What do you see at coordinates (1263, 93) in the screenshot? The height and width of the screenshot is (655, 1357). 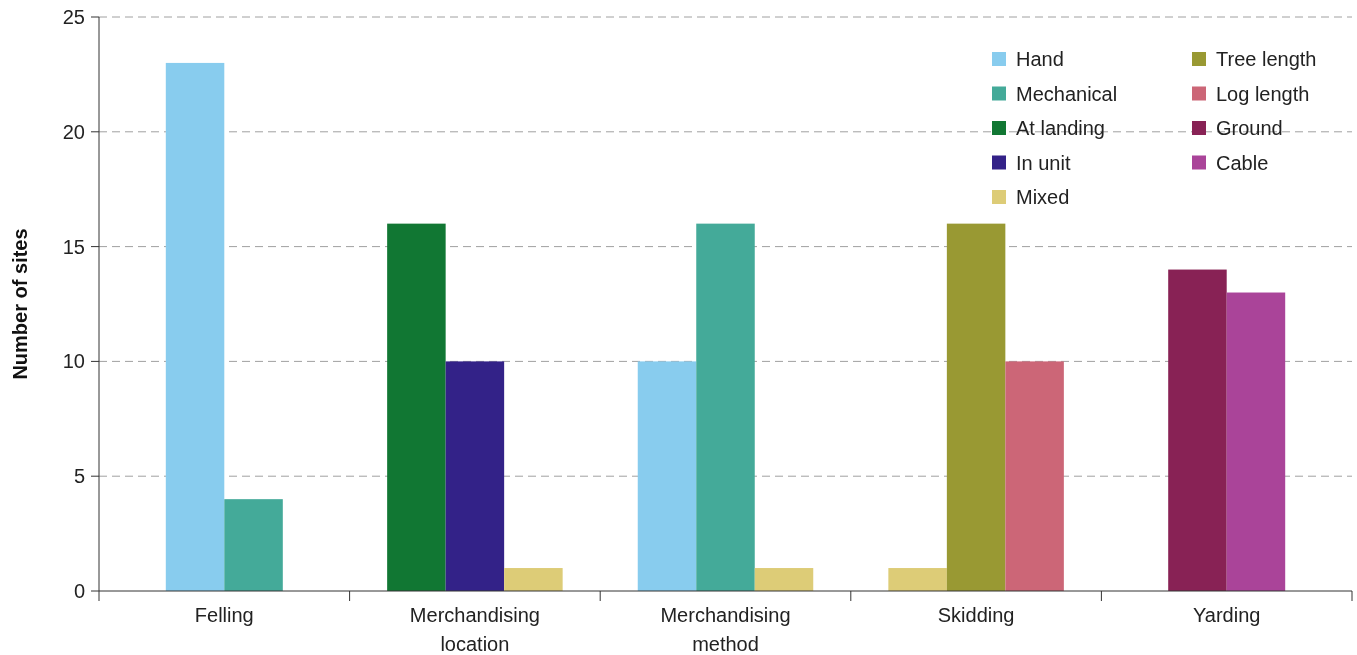 I see `legend-label: Log length` at bounding box center [1263, 93].